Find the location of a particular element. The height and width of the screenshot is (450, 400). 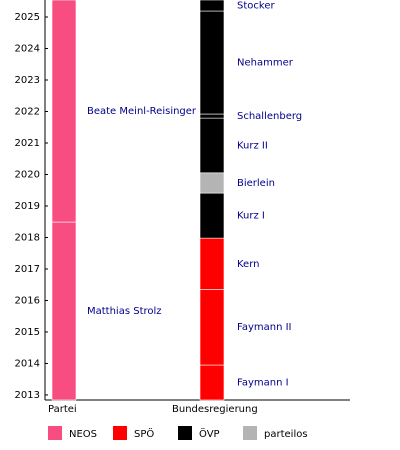

y-tick-label: 2021 is located at coordinates (27, 143).